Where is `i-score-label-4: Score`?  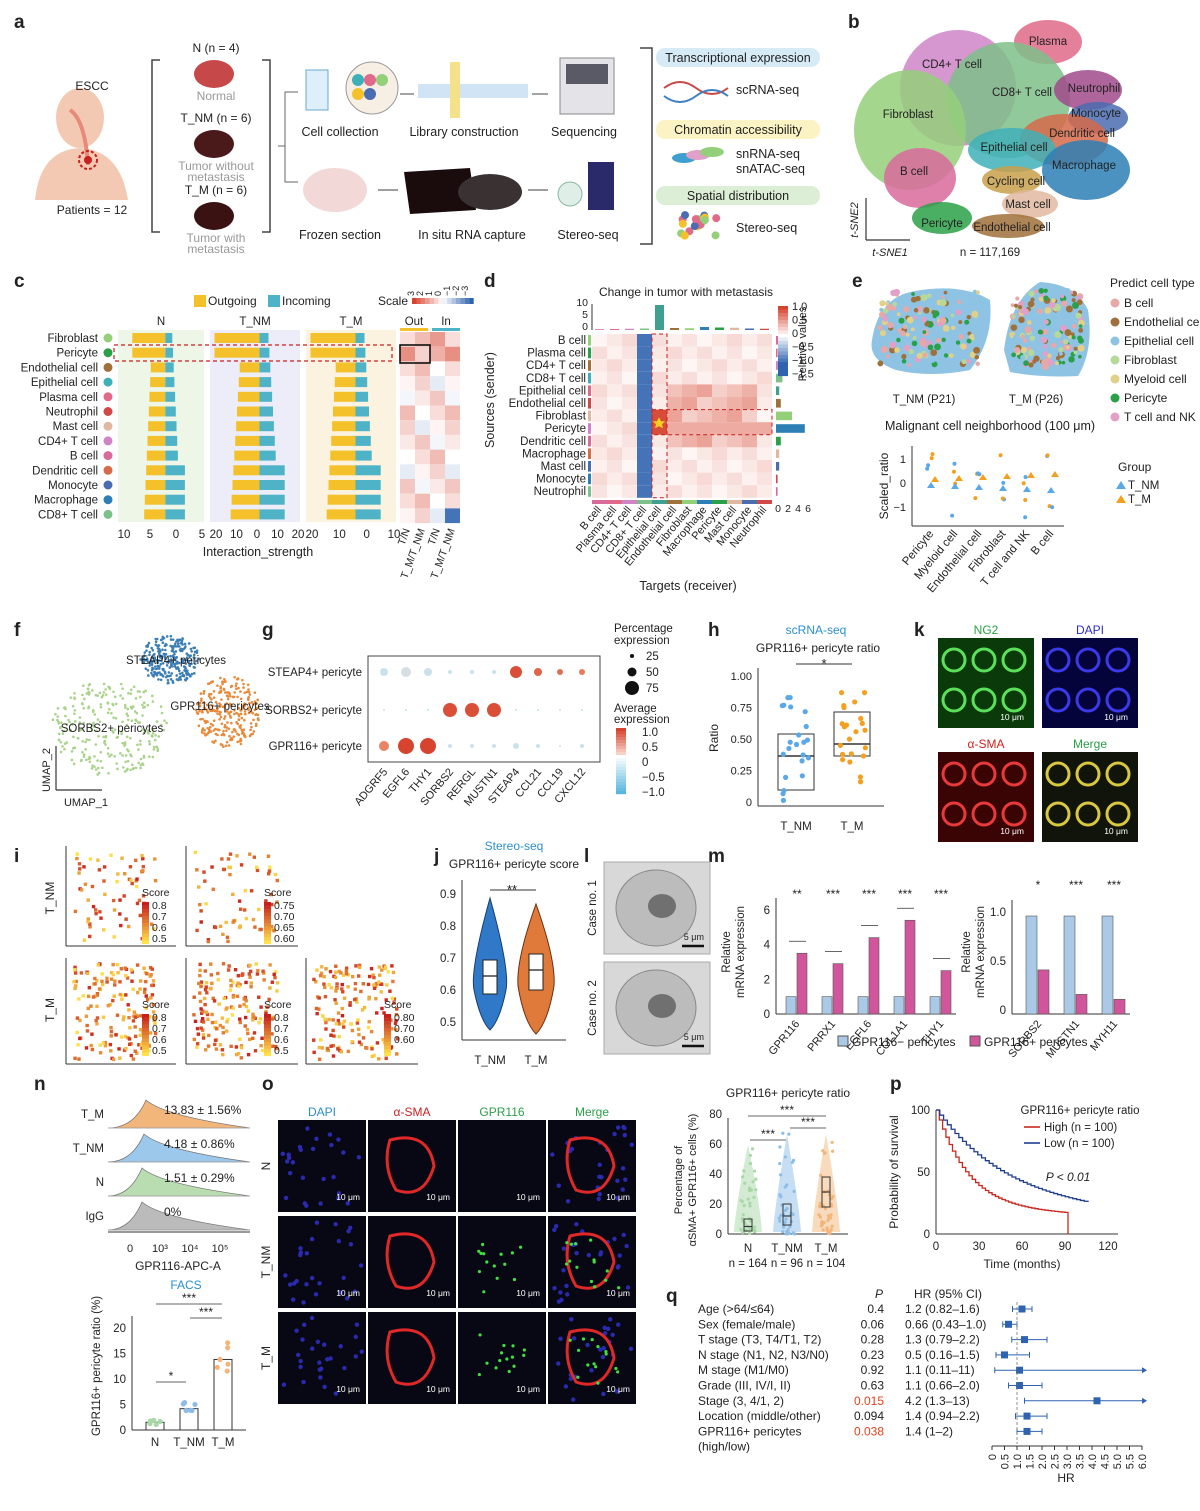
i-score-label-4: Score is located at coordinates (398, 1005).